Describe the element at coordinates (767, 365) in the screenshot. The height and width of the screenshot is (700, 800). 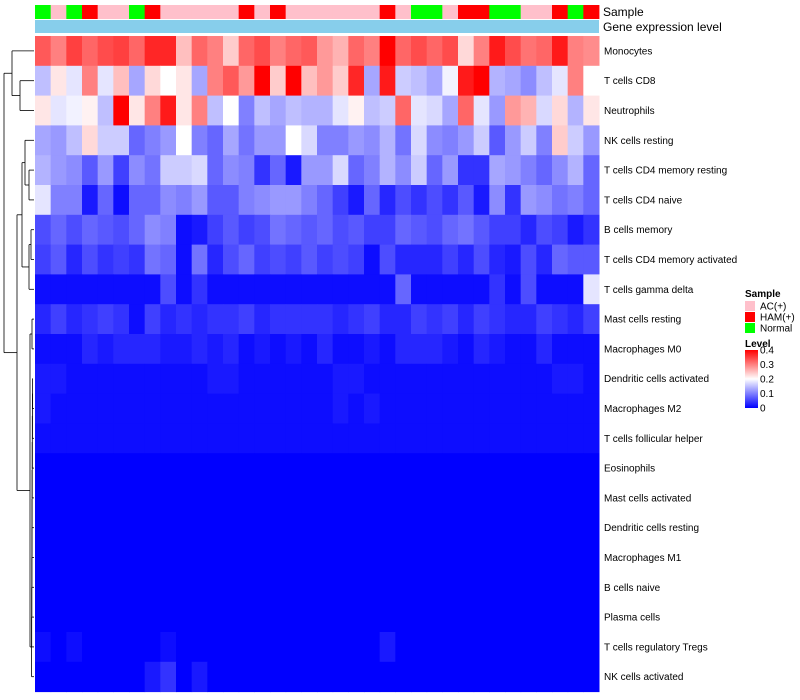
I see `legend-level-tick: 0.3` at that location.